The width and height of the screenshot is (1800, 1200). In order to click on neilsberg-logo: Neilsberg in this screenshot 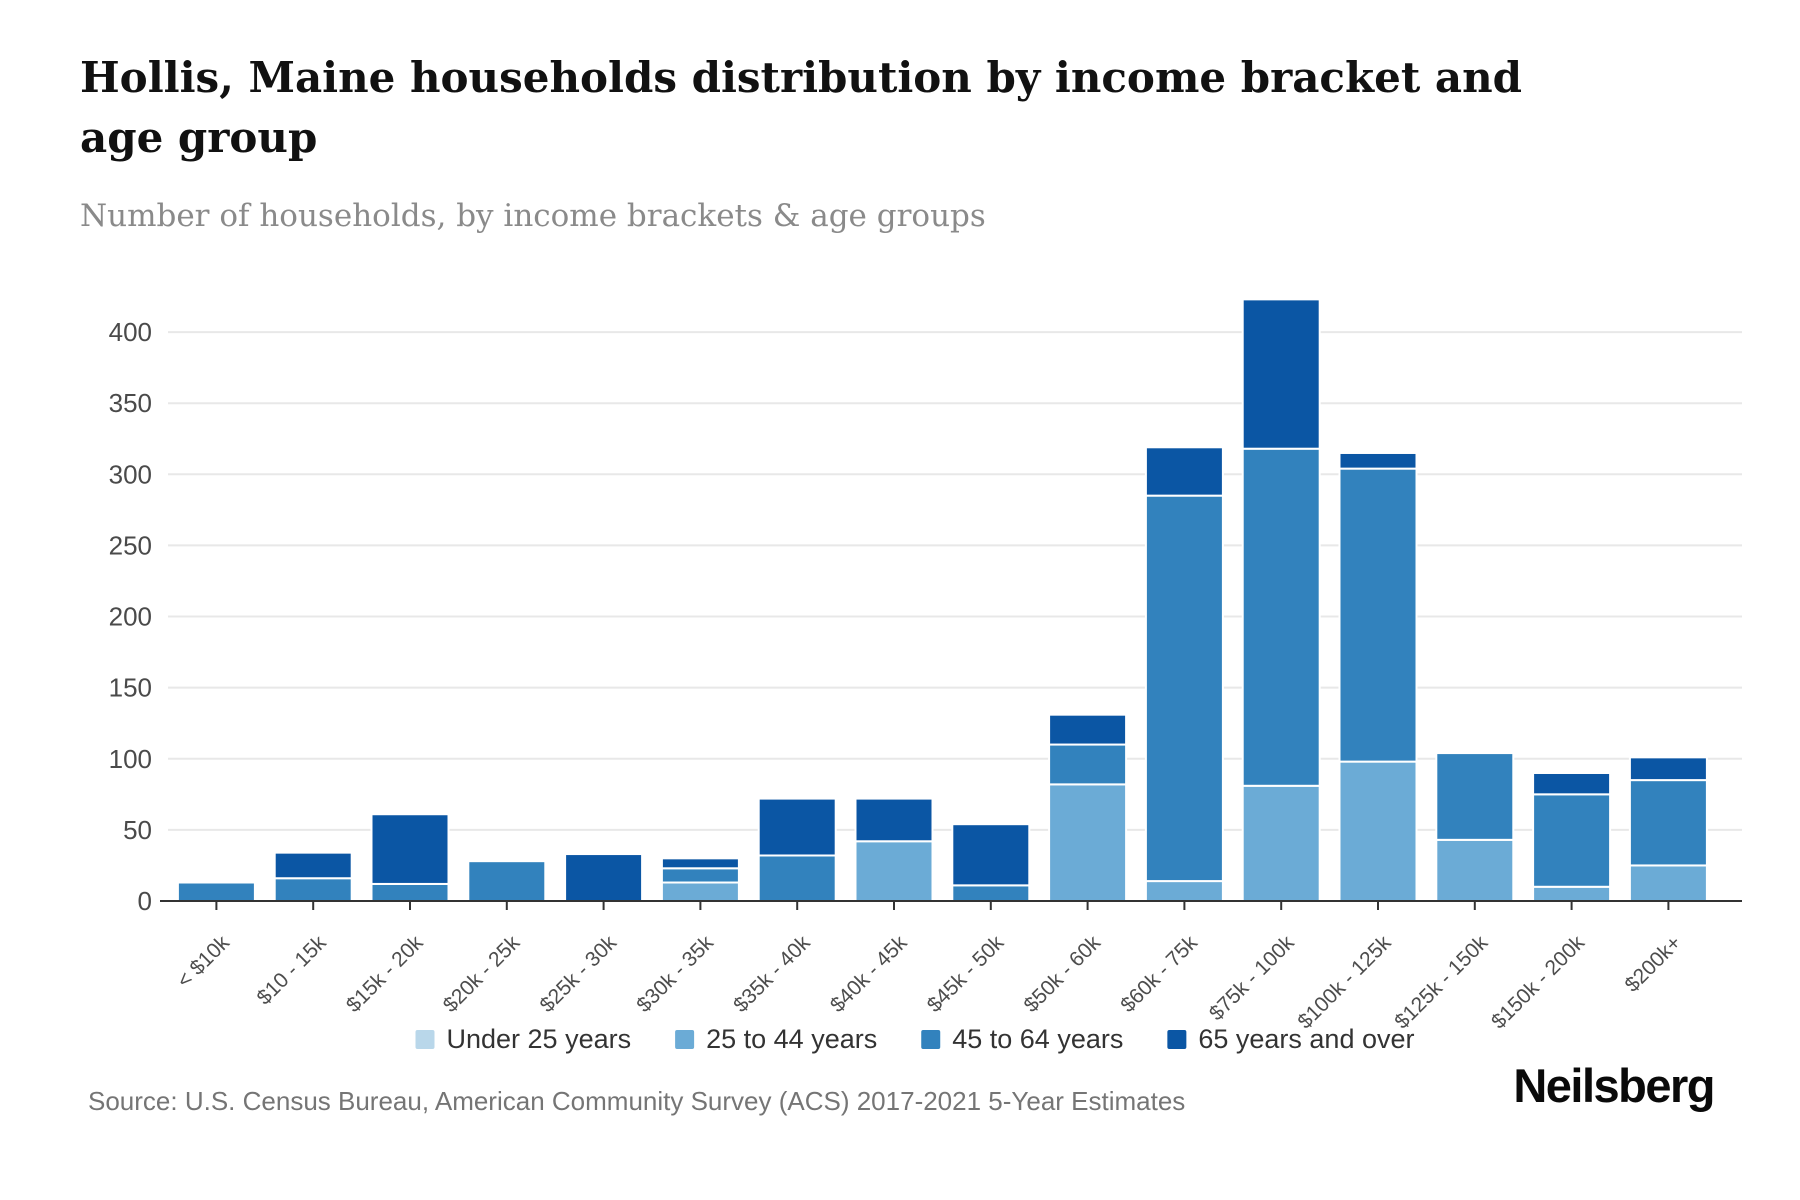, I will do `click(1614, 1085)`.